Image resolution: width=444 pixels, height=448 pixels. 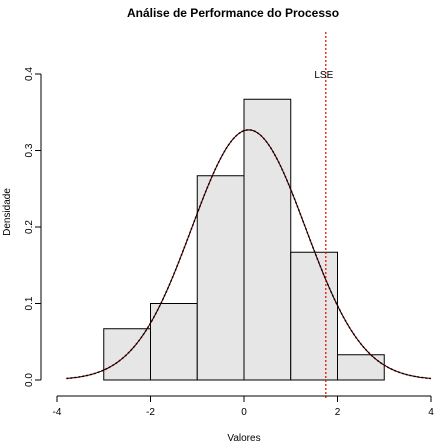 What do you see at coordinates (7, 212) in the screenshot?
I see `y-axis-label: Densidade` at bounding box center [7, 212].